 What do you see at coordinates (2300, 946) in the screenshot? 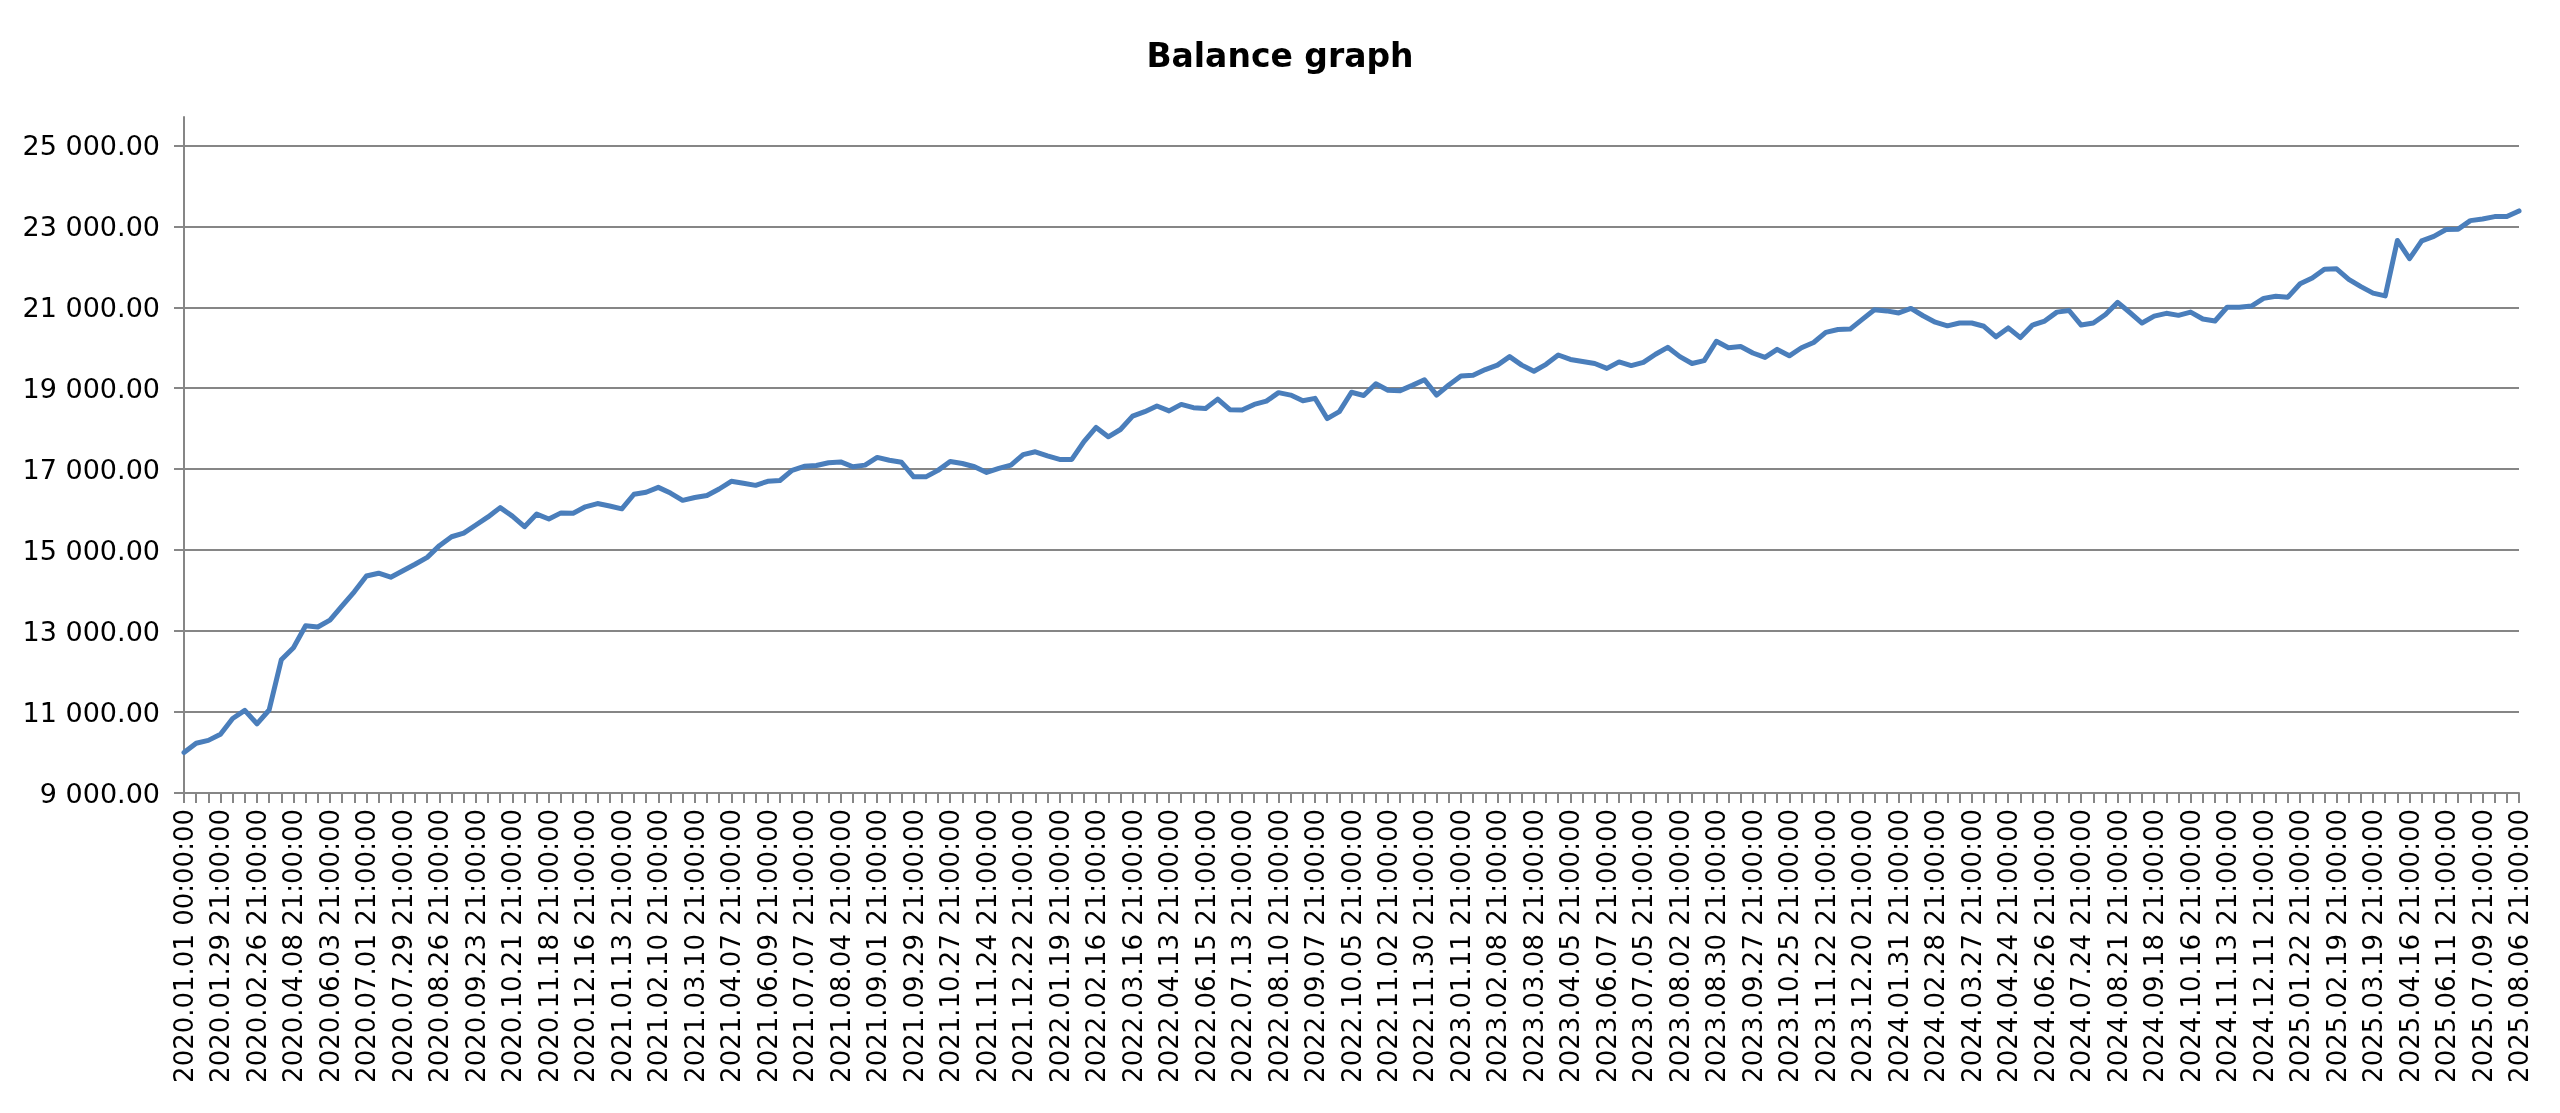
I see `x-tick-label: 2025.01.22 21:00:00` at bounding box center [2300, 946].